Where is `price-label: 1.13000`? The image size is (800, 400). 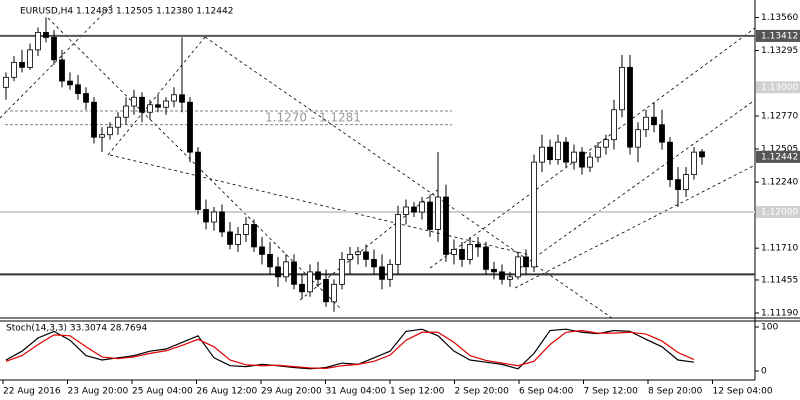 price-label: 1.13000 is located at coordinates (779, 88).